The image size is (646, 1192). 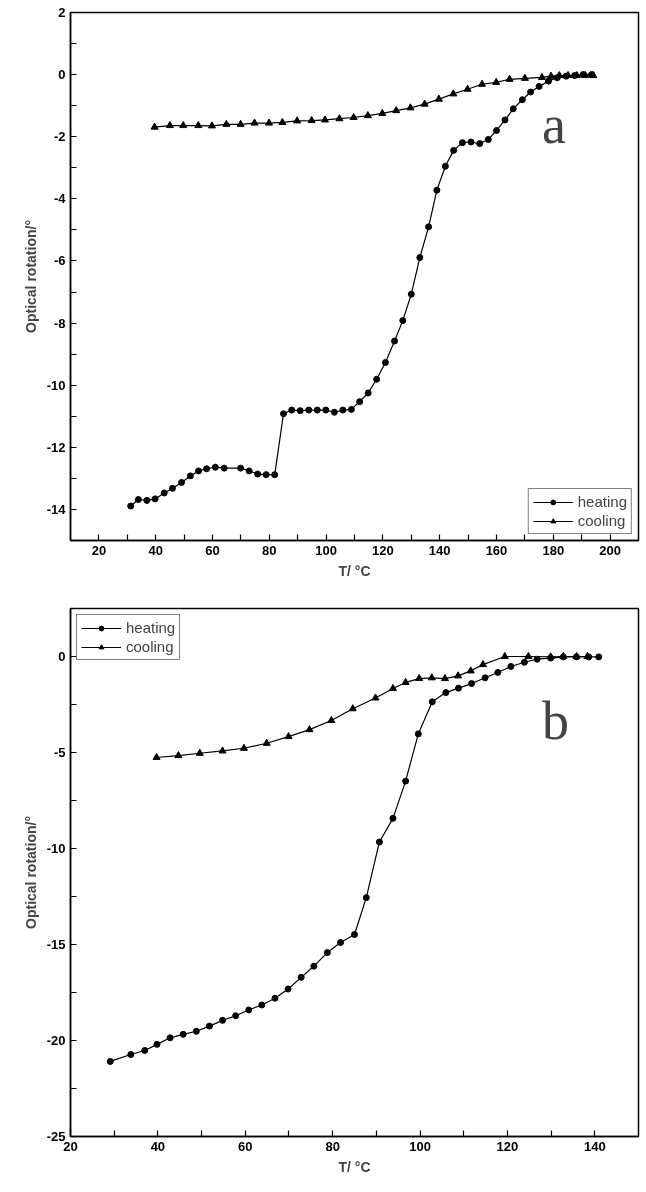 I want to click on x-tick-label: 180, so click(x=553, y=550).